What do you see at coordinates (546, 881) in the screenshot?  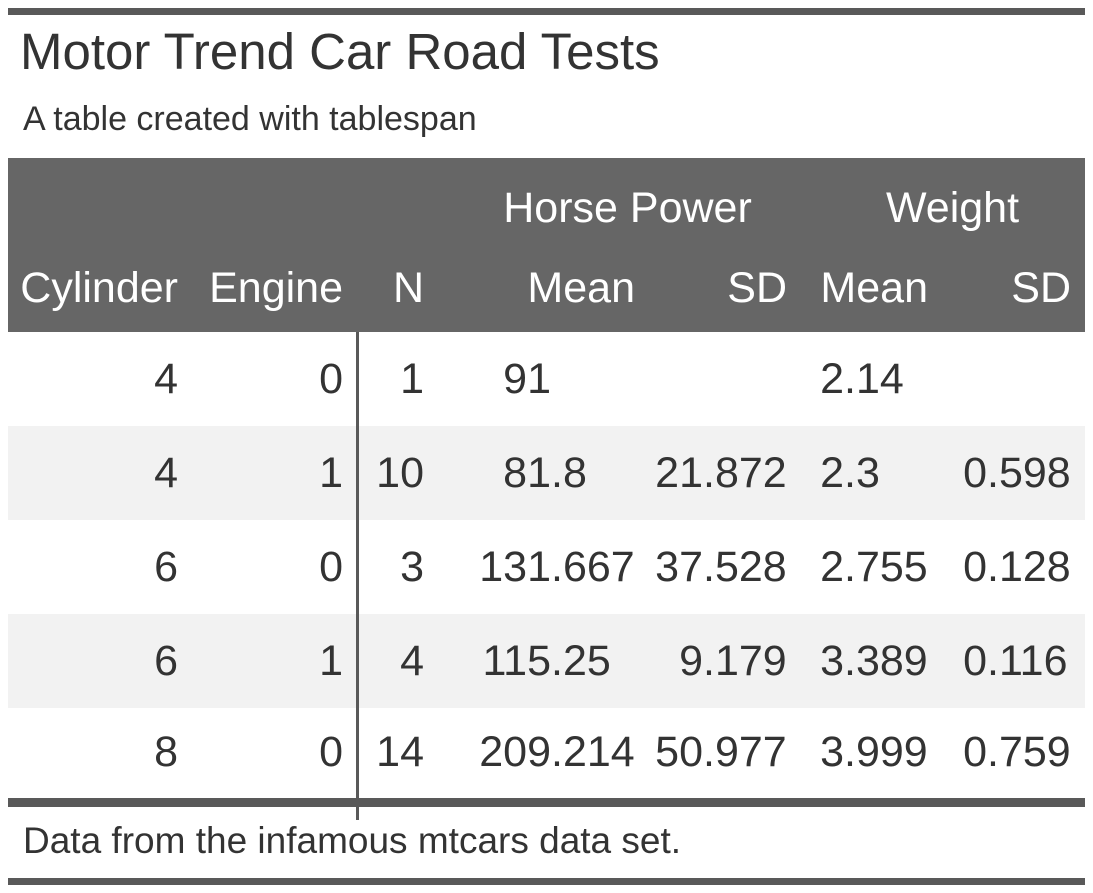 I see `bottom-rule` at bounding box center [546, 881].